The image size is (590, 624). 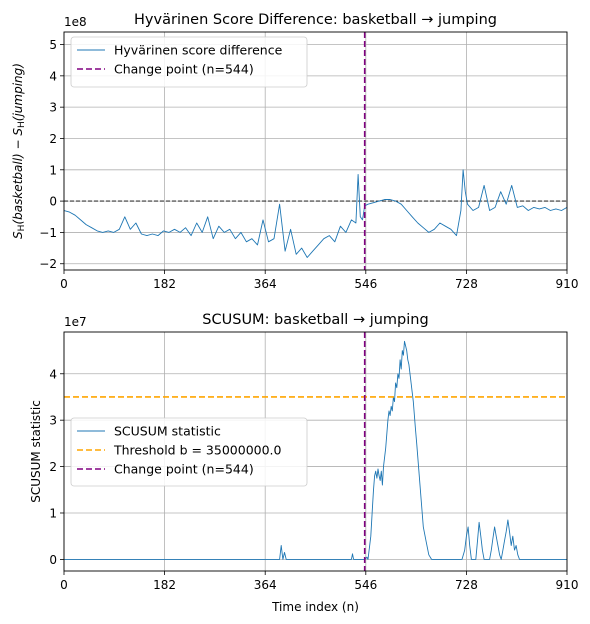 I want to click on y-tick-label: −2, so click(x=48, y=264).